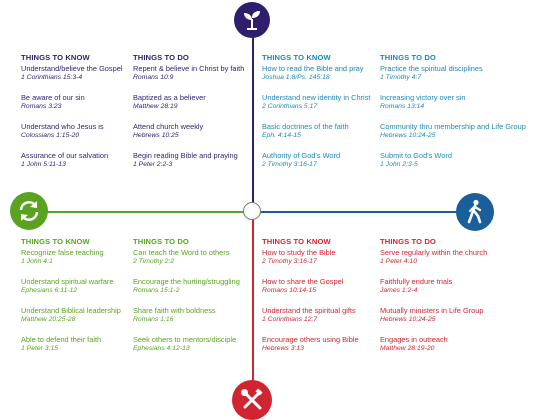 This screenshot has width=539, height=420. Describe the element at coordinates (174, 310) in the screenshot. I see `item-text: Share faith with boldness` at that location.